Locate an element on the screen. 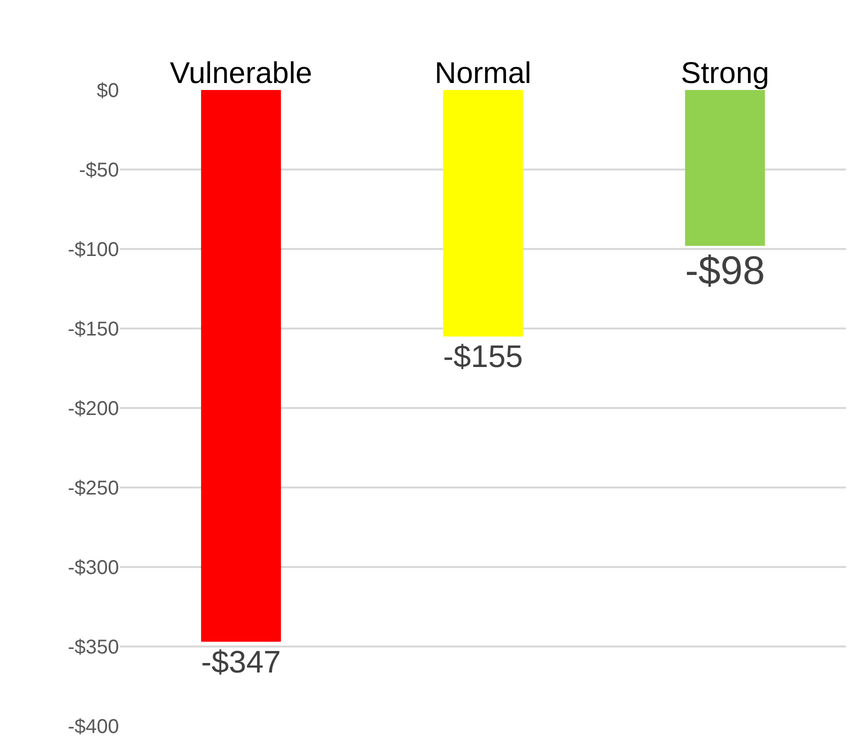  y-tick-label: -$250 is located at coordinates (93, 489).